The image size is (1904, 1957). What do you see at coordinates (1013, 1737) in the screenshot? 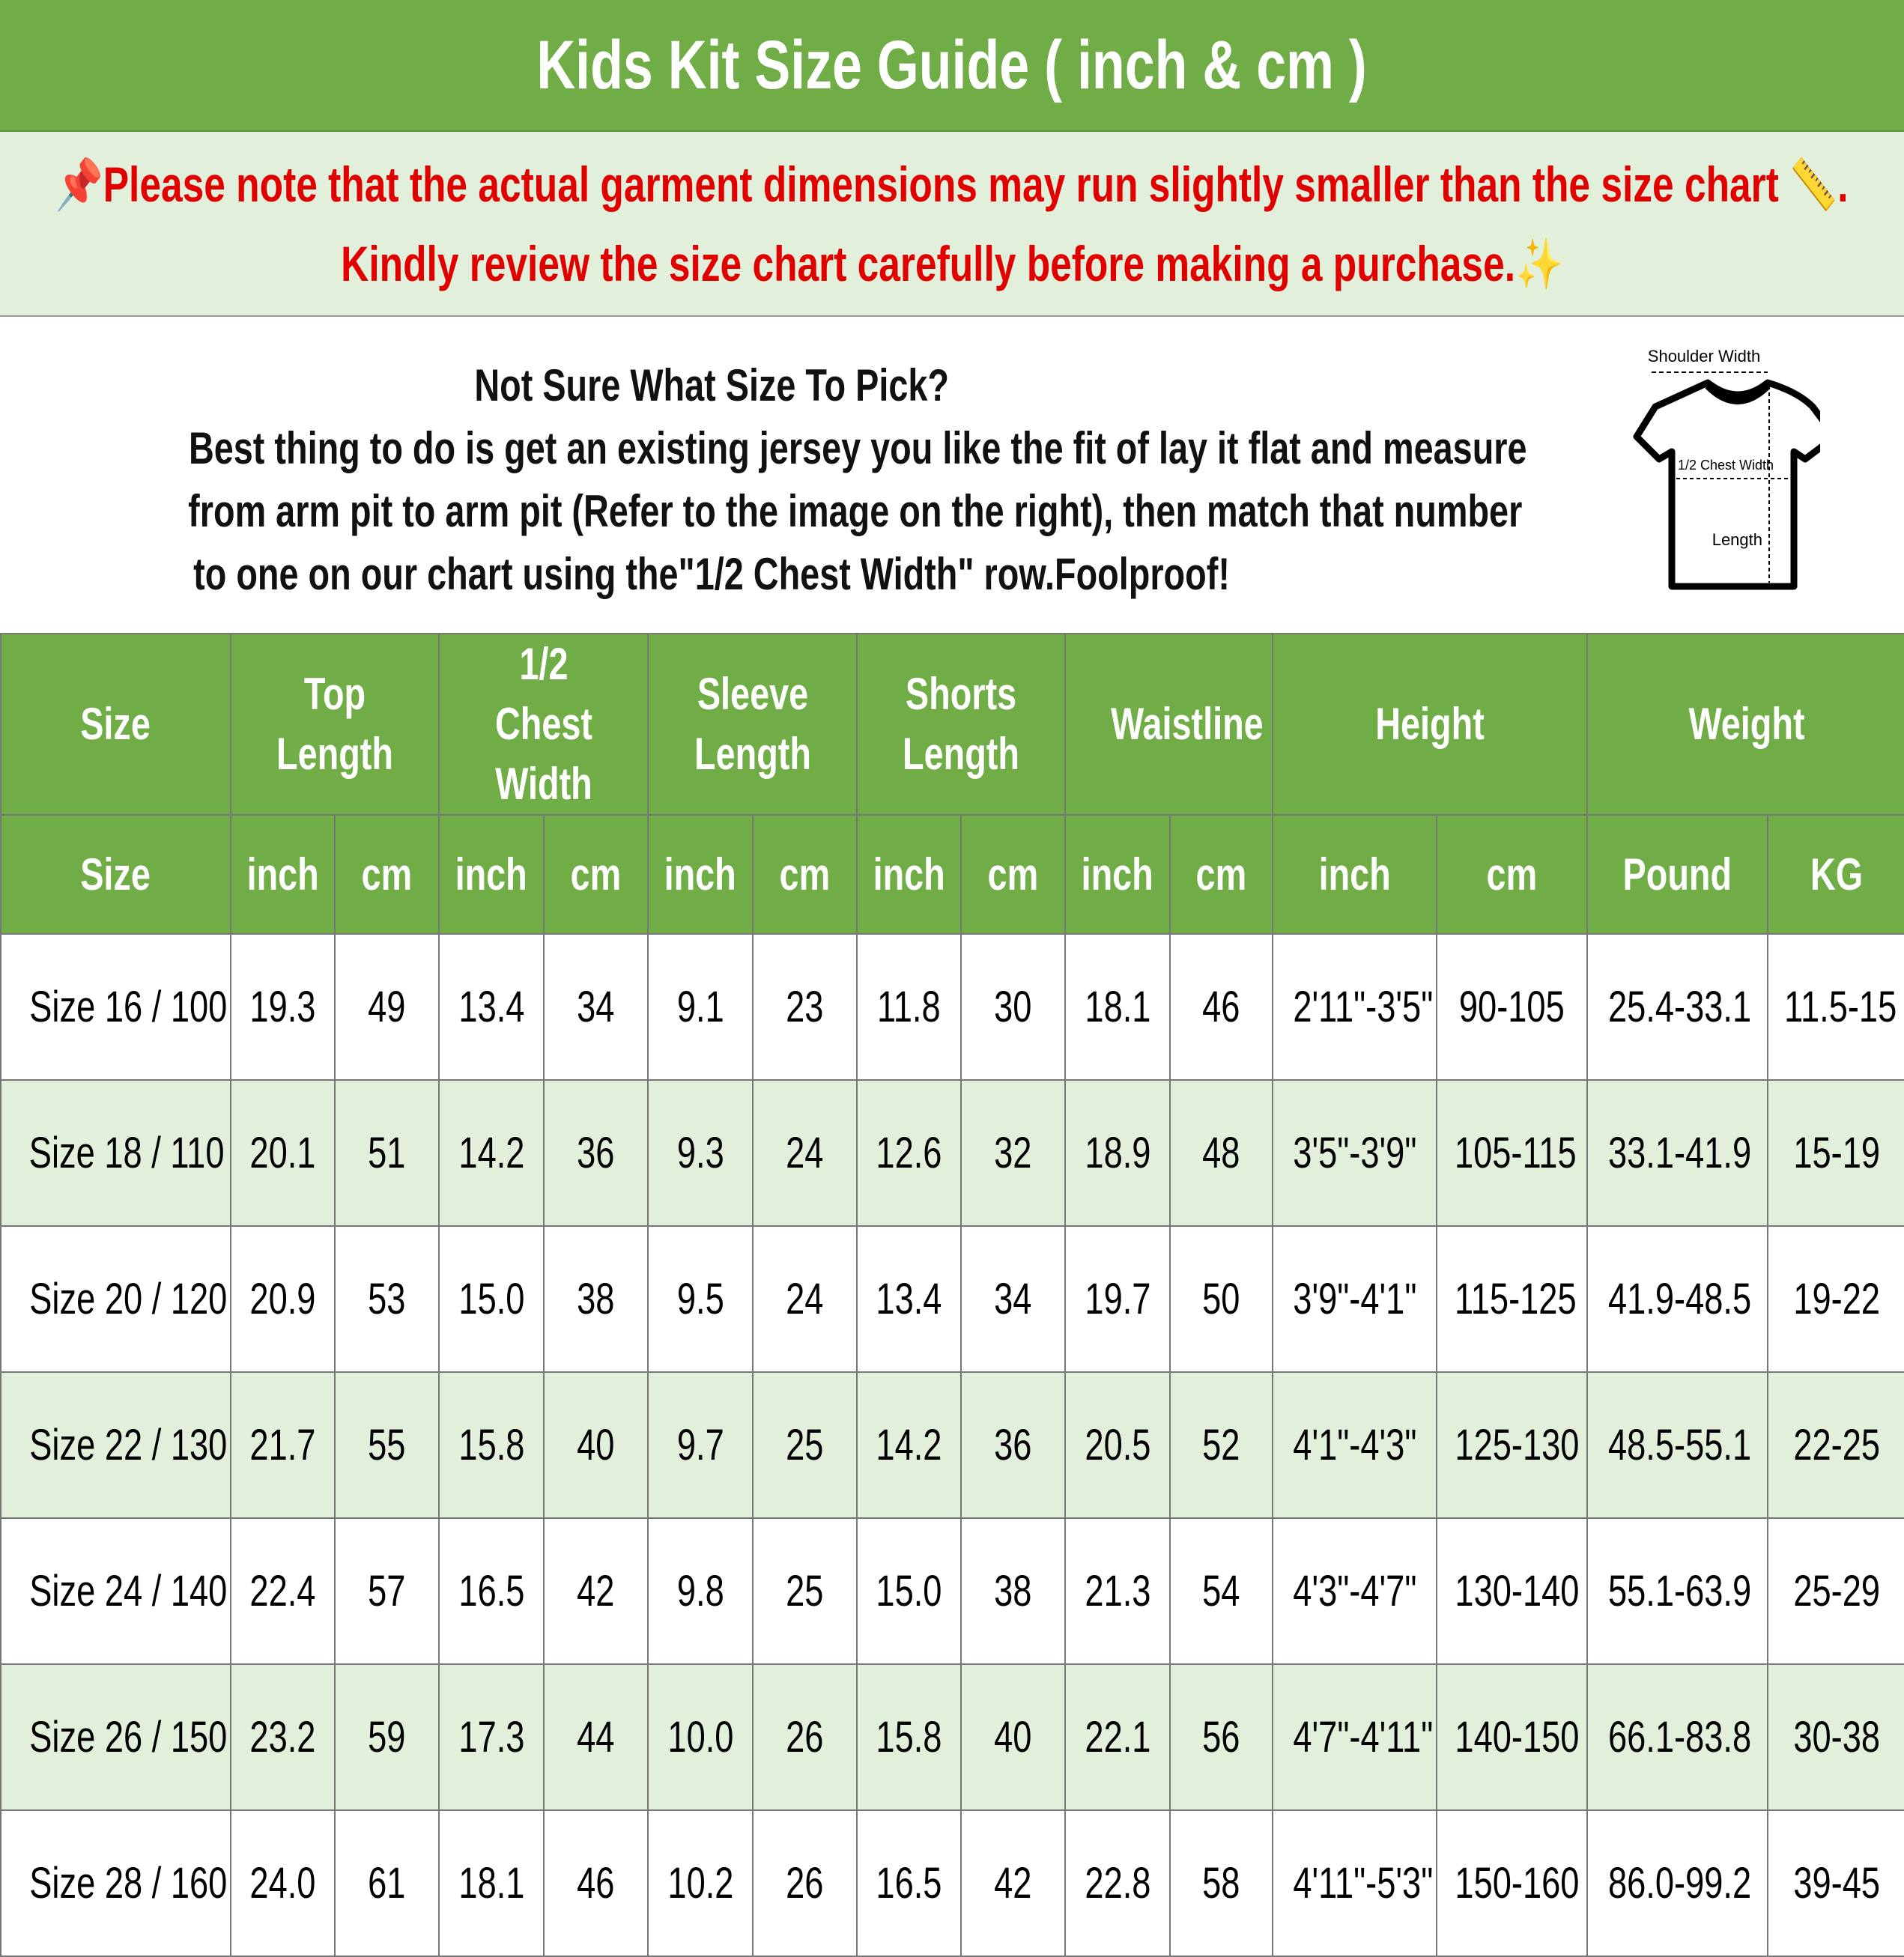
I see `table-cell: 40` at bounding box center [1013, 1737].